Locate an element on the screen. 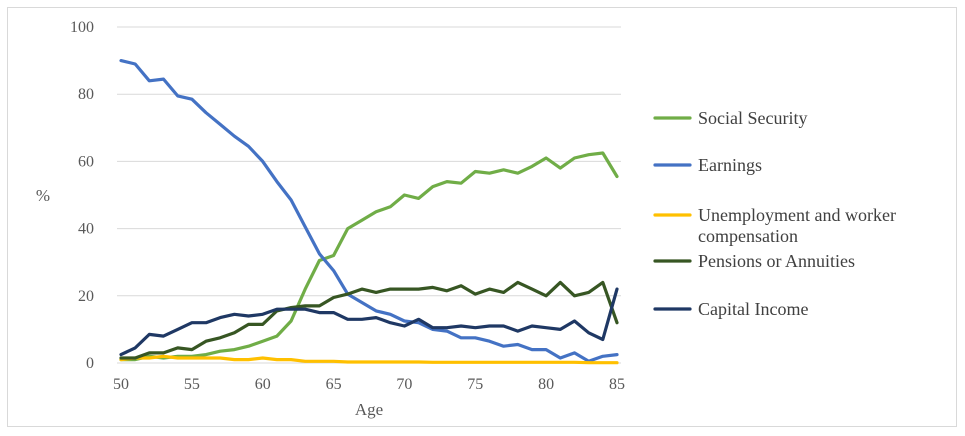 This screenshot has height=436, width=965. legend-label: Capital Income is located at coordinates (753, 309).